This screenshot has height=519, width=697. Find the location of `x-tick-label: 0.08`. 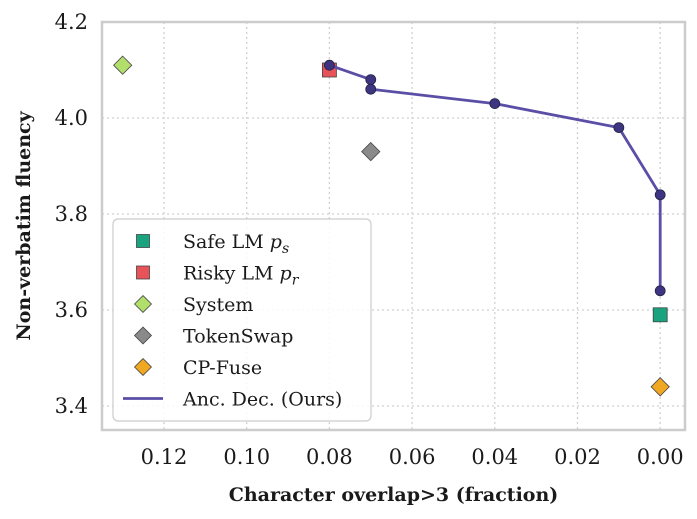

x-tick-label: 0.08 is located at coordinates (329, 457).